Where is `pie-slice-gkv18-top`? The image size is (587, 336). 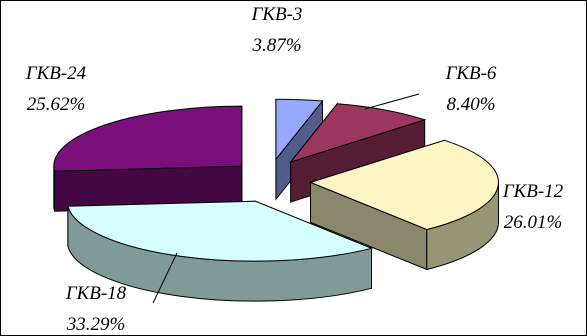
pie-slice-gkv18-top is located at coordinates (220, 231).